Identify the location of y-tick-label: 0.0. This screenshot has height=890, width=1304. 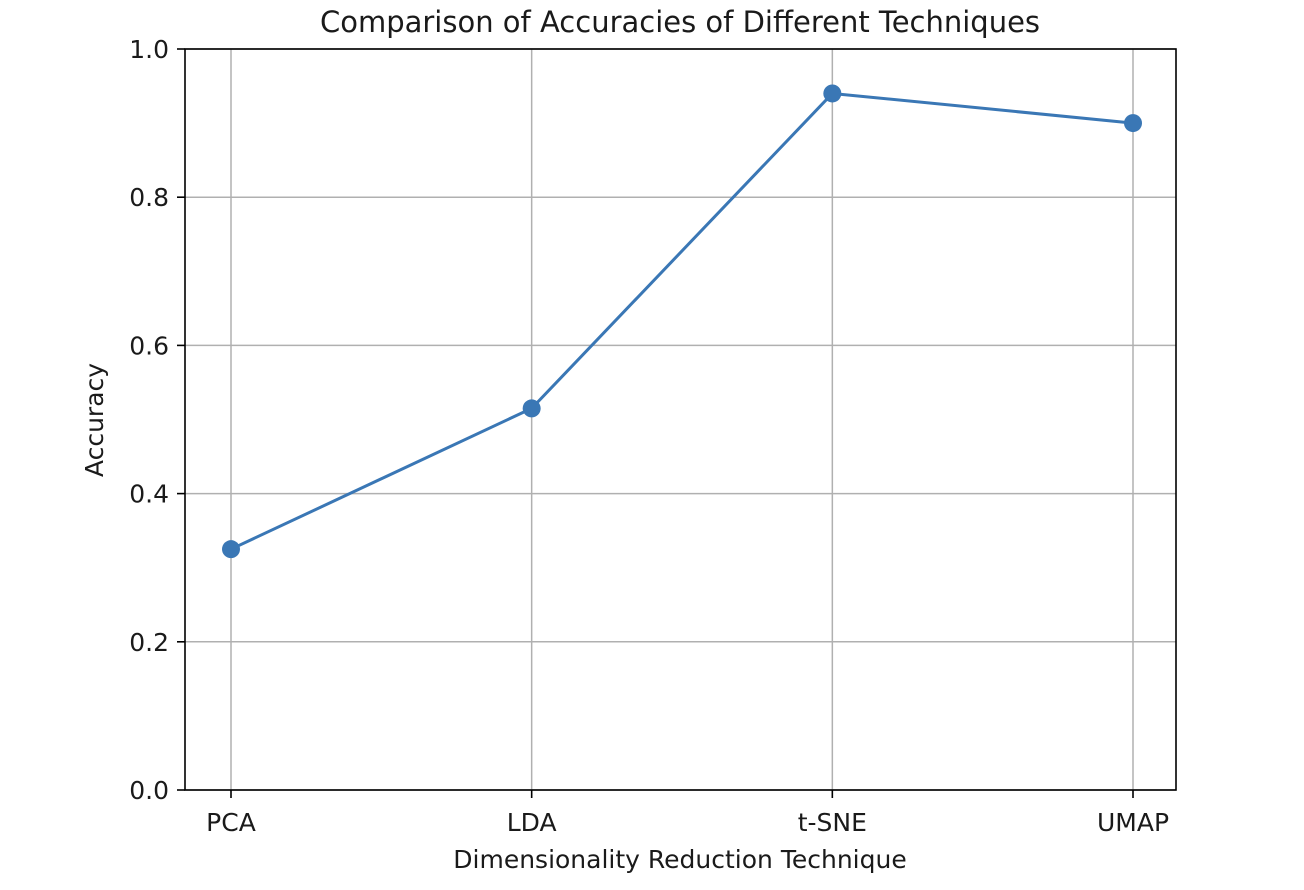
(149, 790).